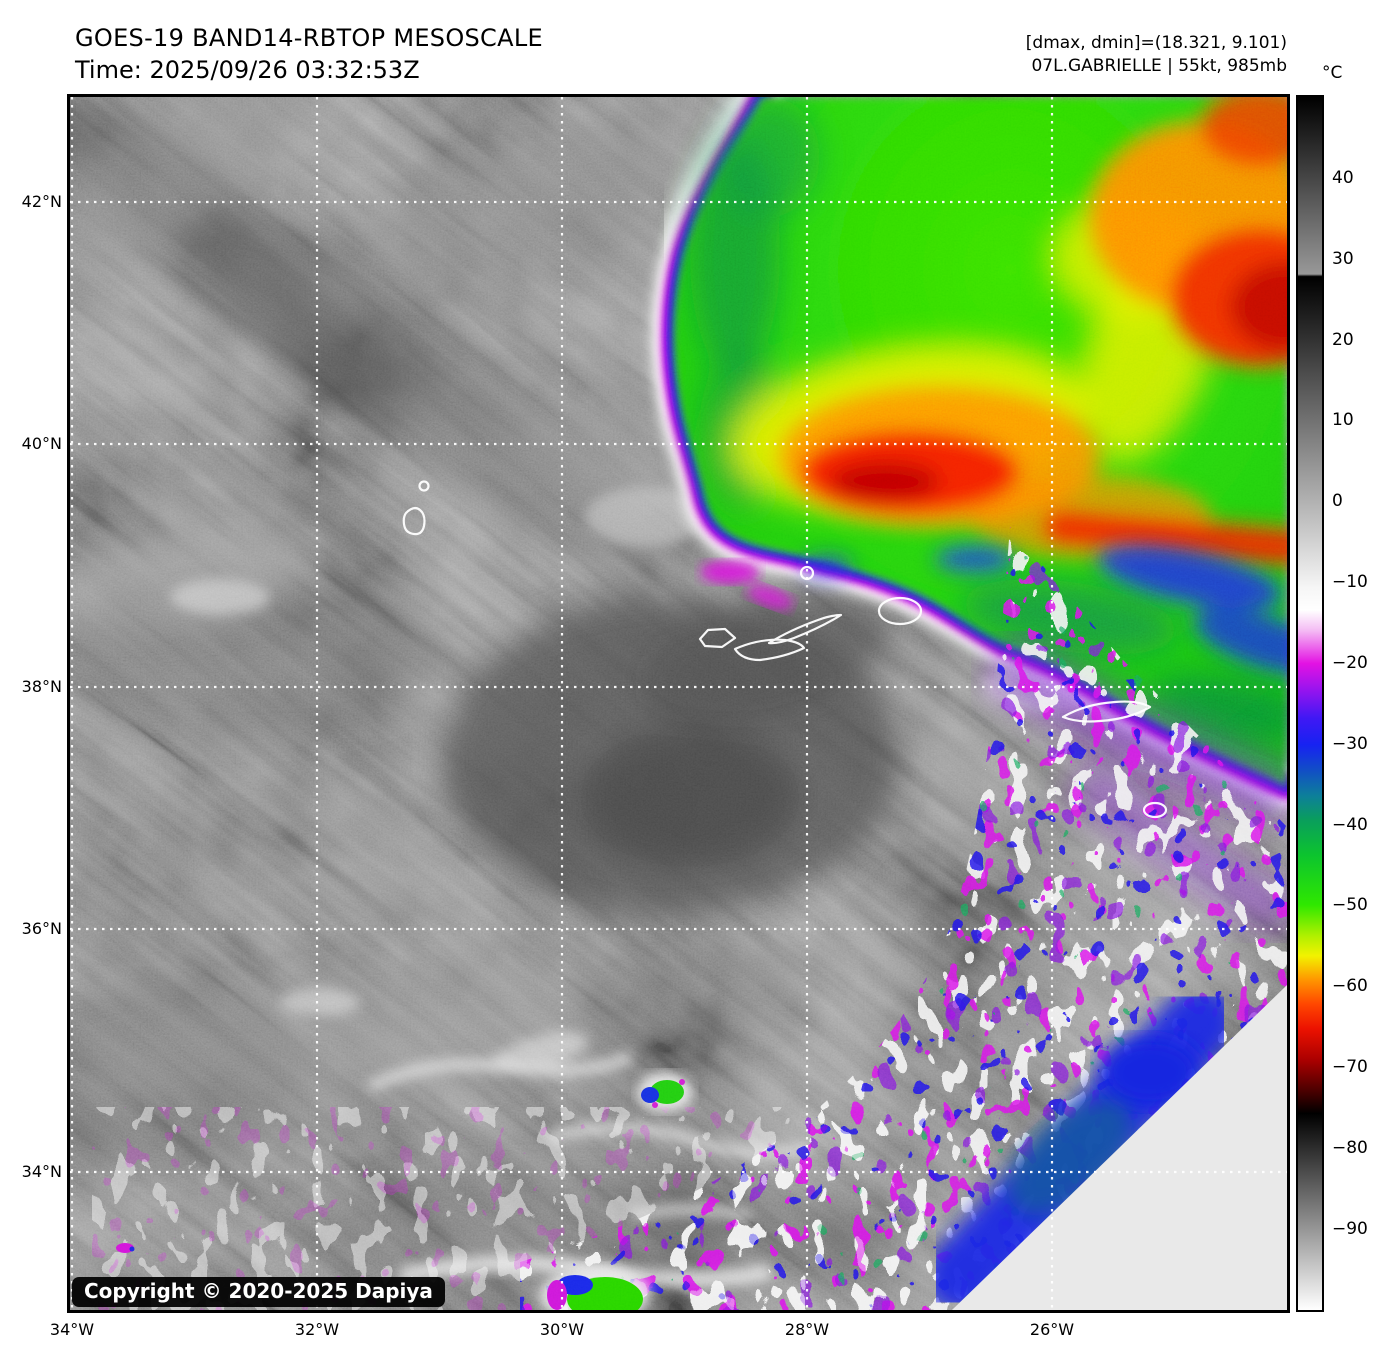 This screenshot has width=1389, height=1359. Describe the element at coordinates (41, 1171) in the screenshot. I see `lat-label: 34°N` at that location.